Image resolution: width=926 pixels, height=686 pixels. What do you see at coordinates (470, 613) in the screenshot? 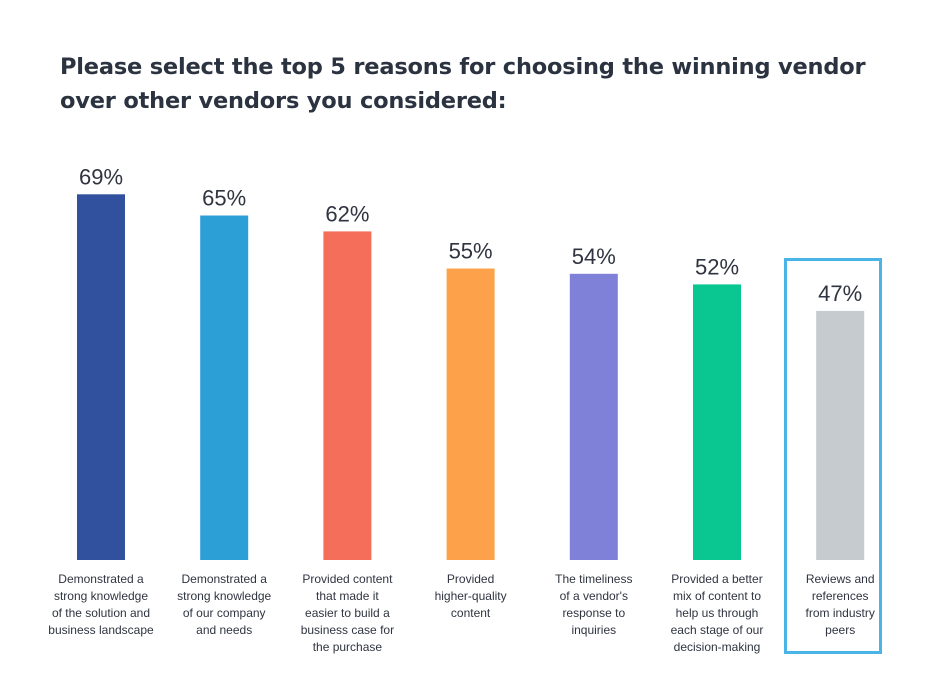
I see `category-label-line: content` at bounding box center [470, 613].